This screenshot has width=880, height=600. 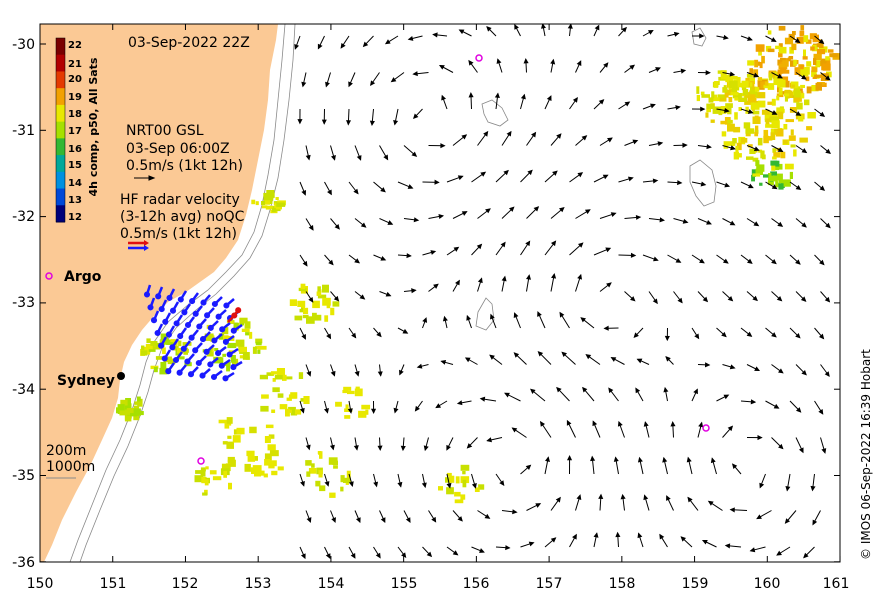 I want to click on x-tick-label: 151, so click(x=113, y=584).